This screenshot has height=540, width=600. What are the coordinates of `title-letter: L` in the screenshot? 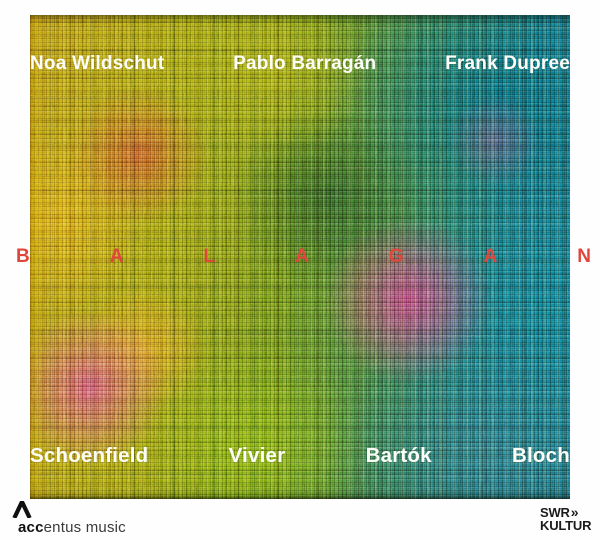 It's located at (209, 256).